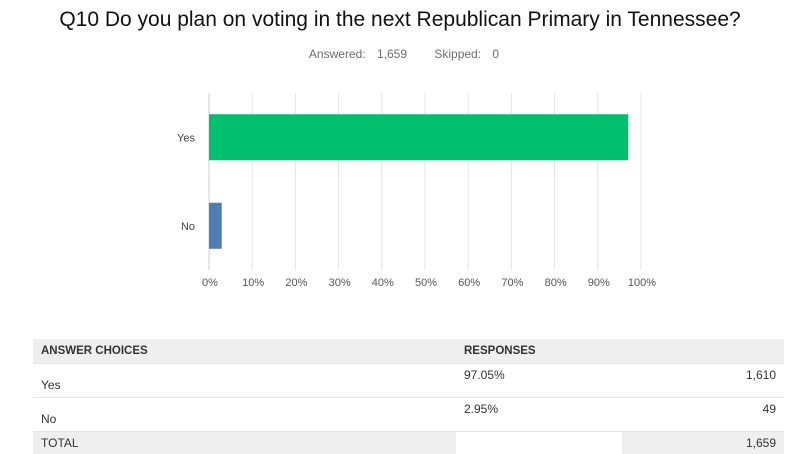  What do you see at coordinates (253, 283) in the screenshot?
I see `x-tick-label: 10%` at bounding box center [253, 283].